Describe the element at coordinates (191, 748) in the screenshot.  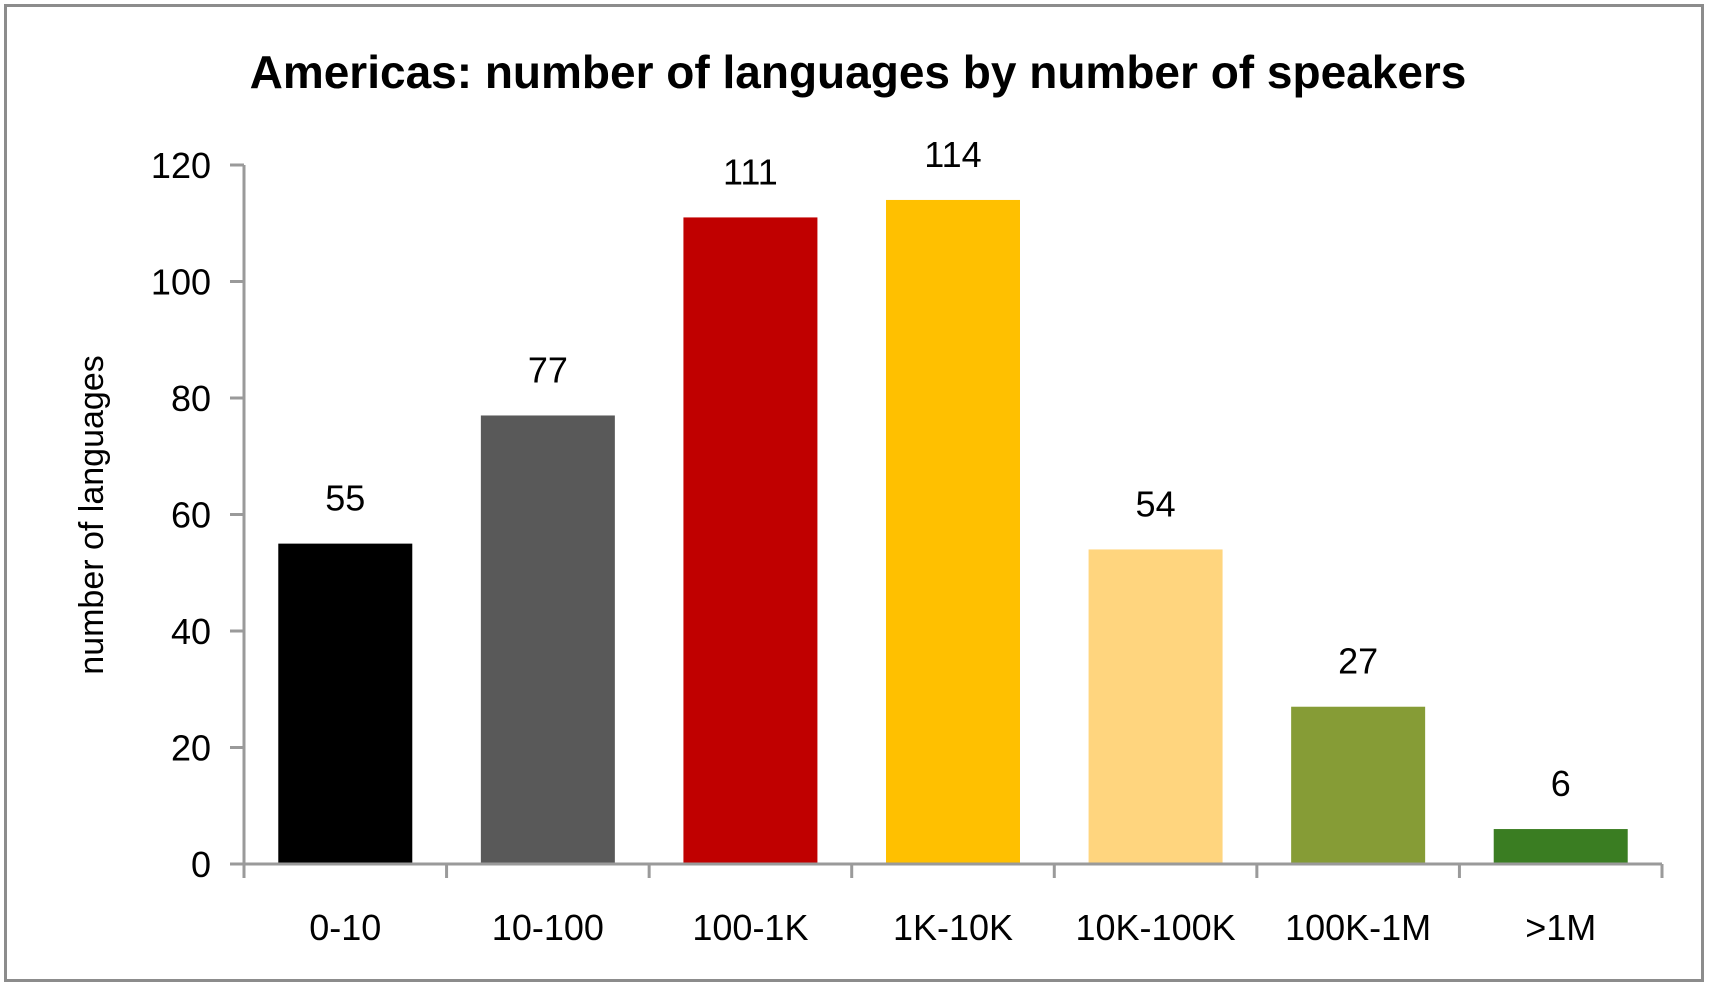
I see `y-tick-label-1: 20` at that location.